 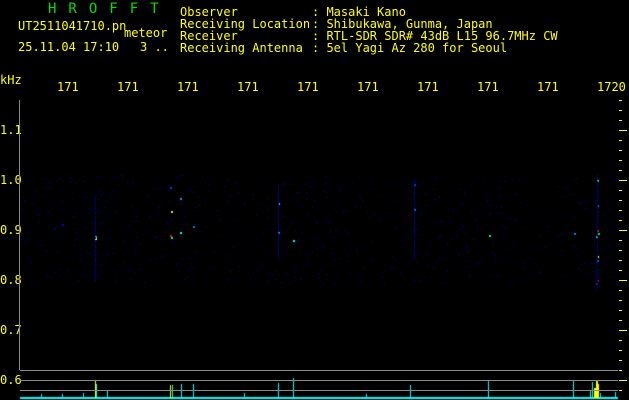 What do you see at coordinates (11, 80) in the screenshot?
I see `unit-label: kHz` at bounding box center [11, 80].